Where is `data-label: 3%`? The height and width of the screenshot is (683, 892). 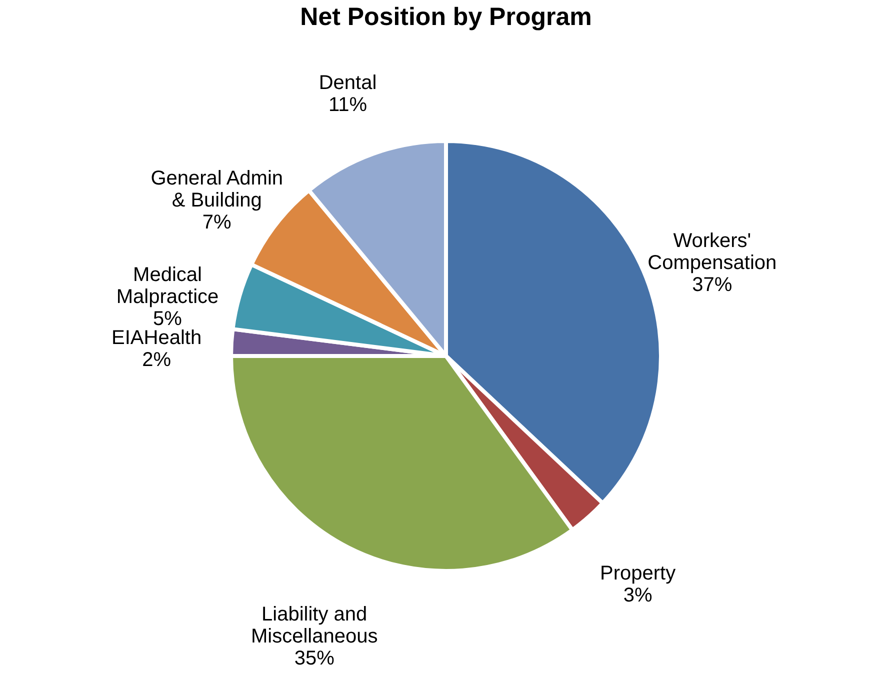
data-label: 3% is located at coordinates (637, 595).